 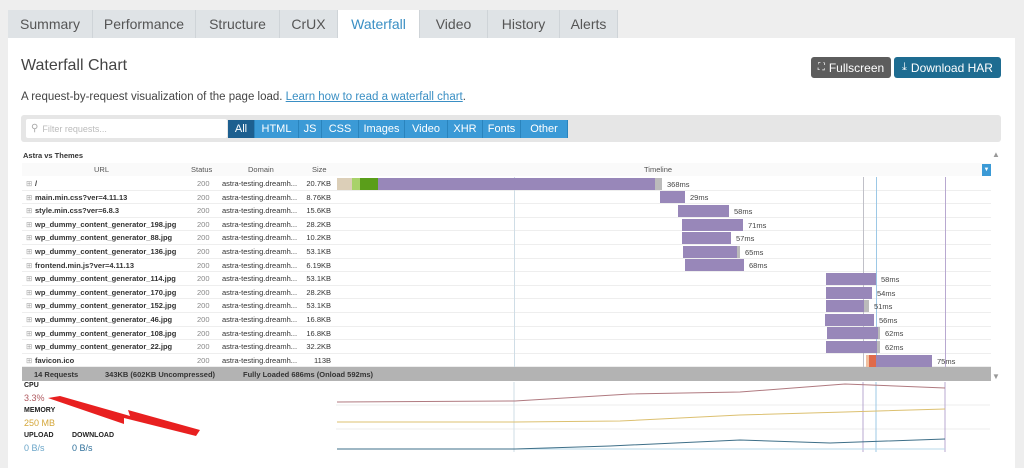 What do you see at coordinates (465, 129) in the screenshot?
I see `filter-xhr: XHR` at bounding box center [465, 129].